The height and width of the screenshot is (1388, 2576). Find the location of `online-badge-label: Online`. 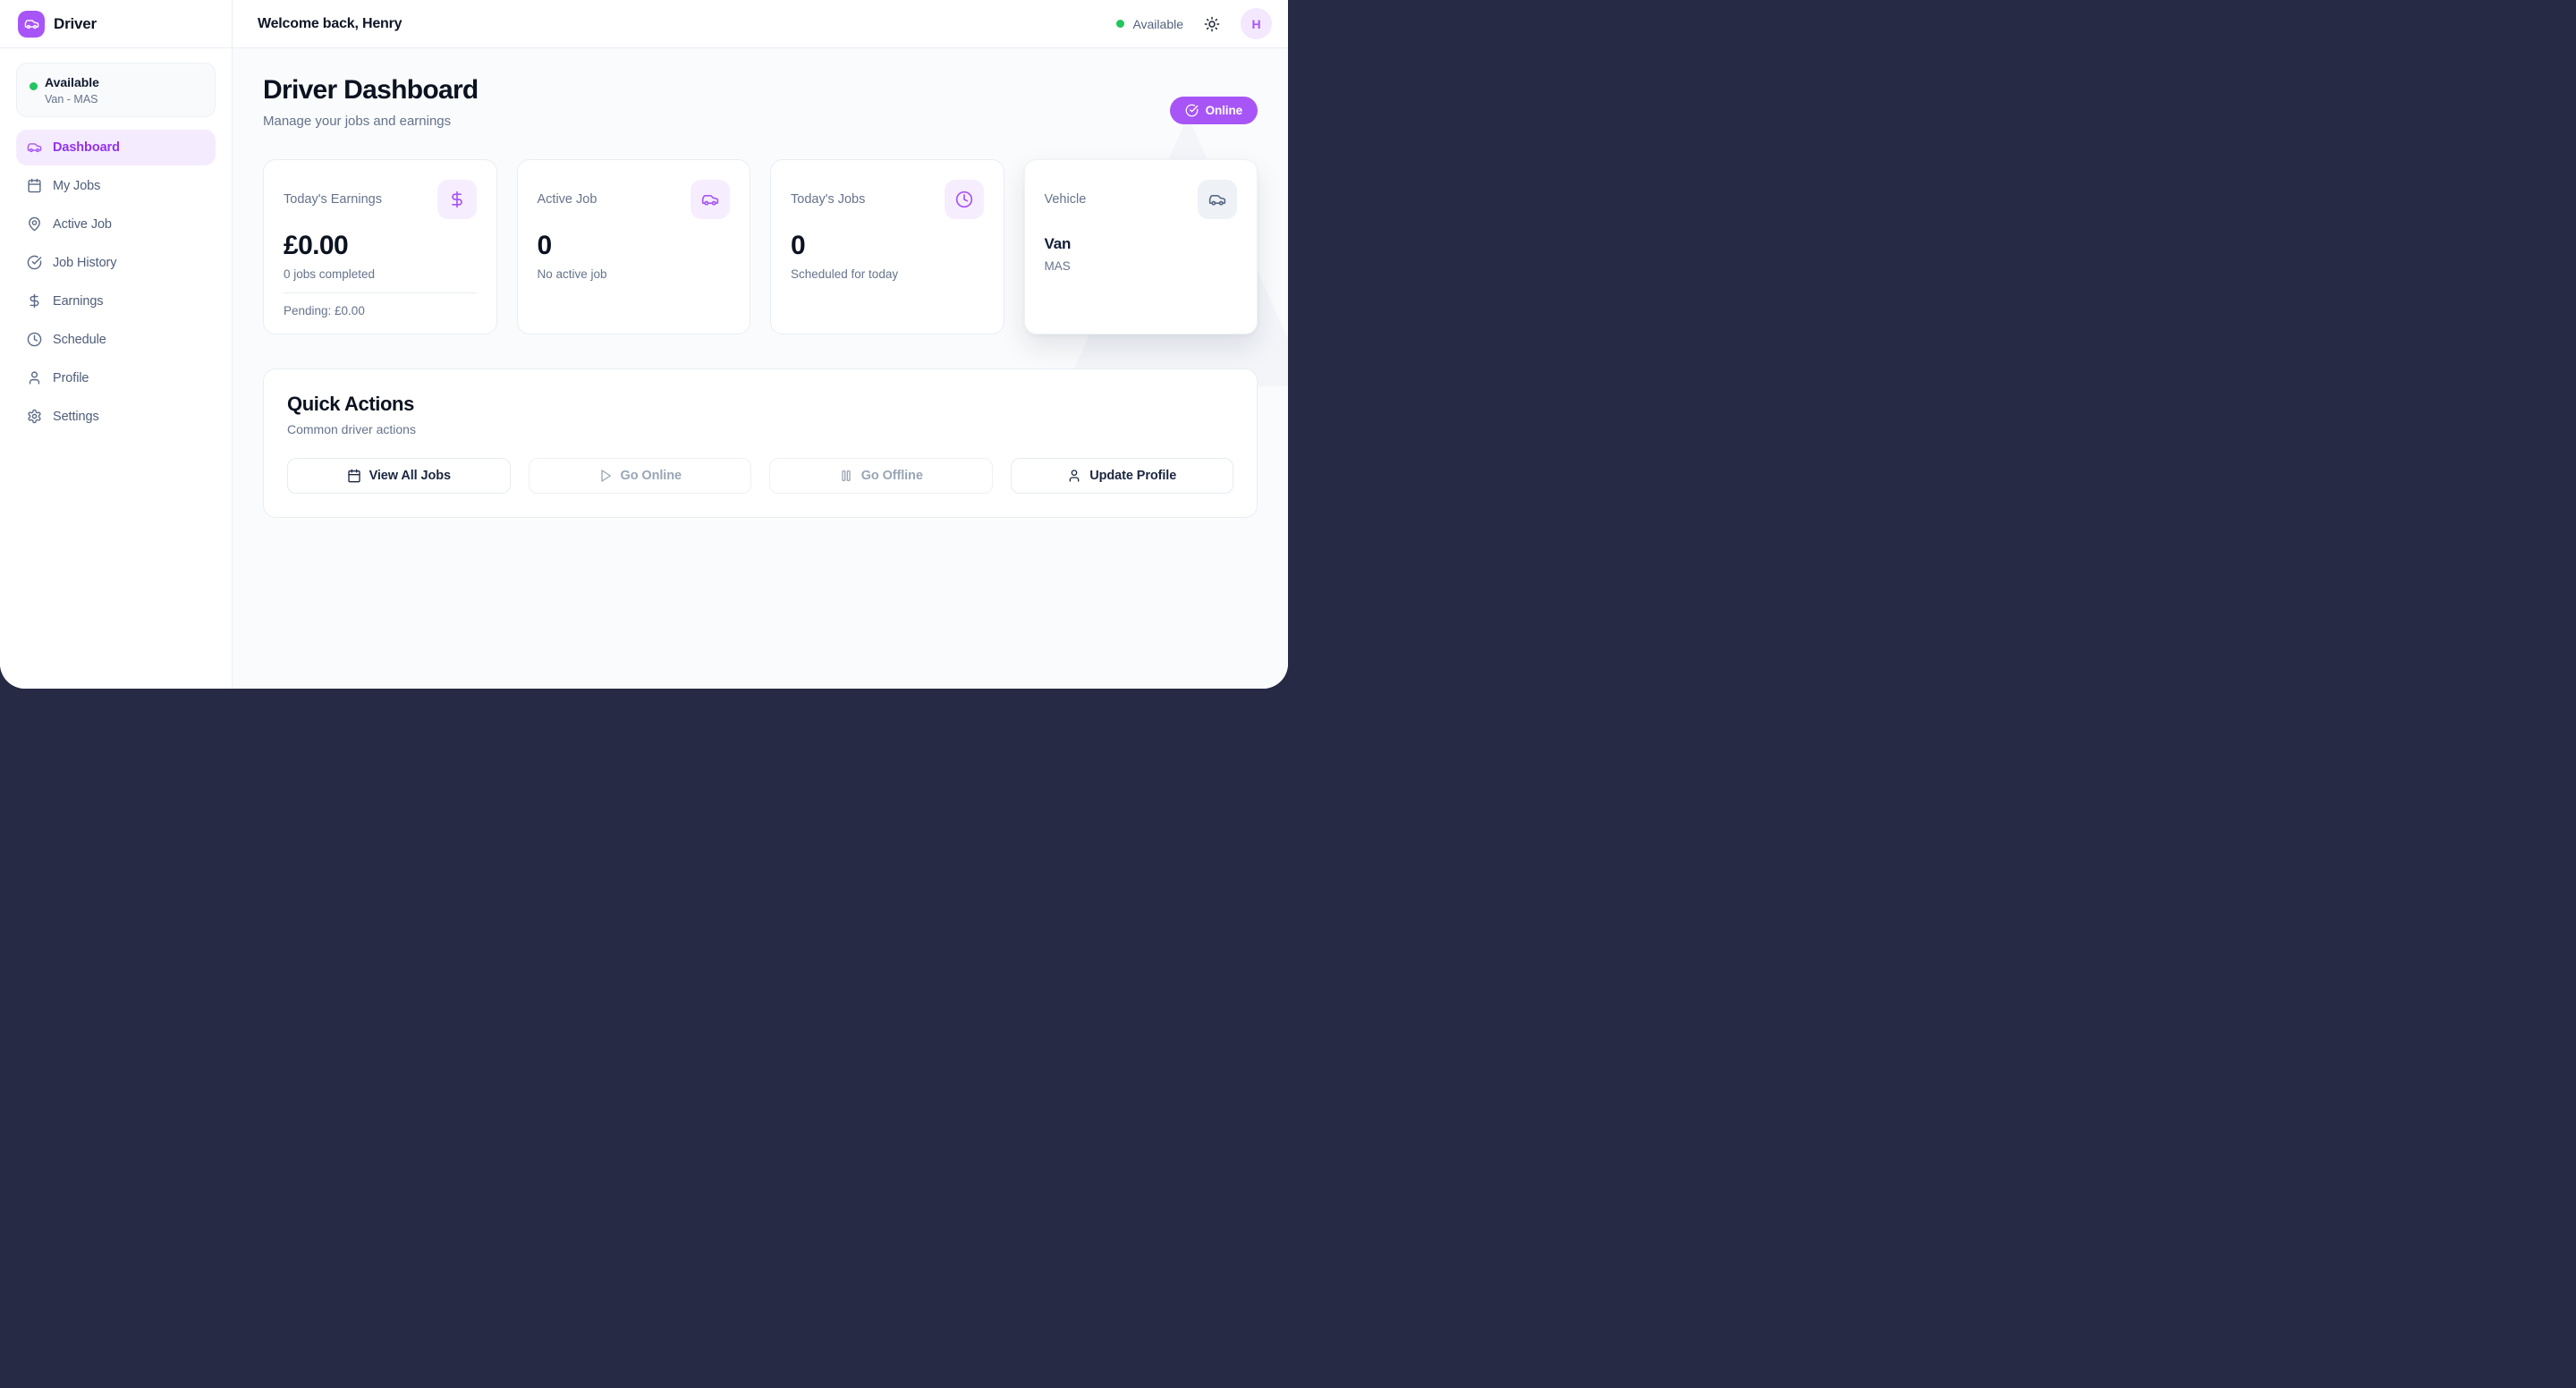

online-badge-label: Online is located at coordinates (1224, 111).